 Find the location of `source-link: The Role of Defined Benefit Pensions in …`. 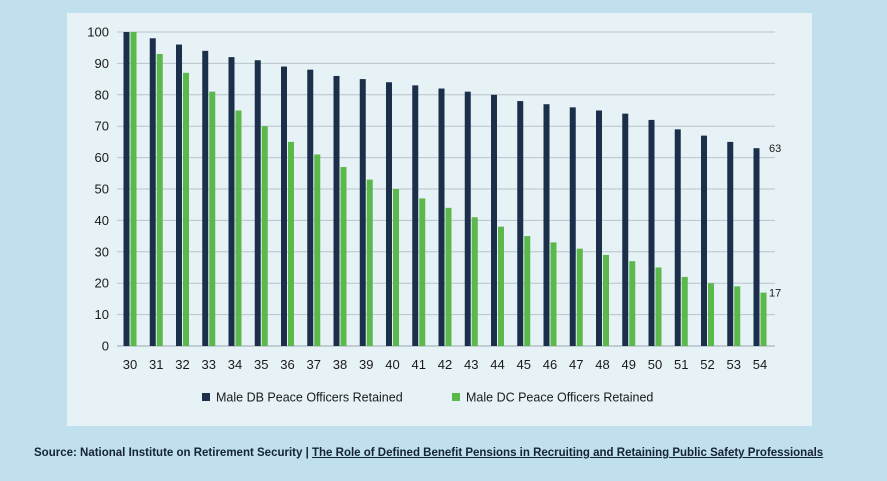

source-link: The Role of Defined Benefit Pensions in … is located at coordinates (568, 453).